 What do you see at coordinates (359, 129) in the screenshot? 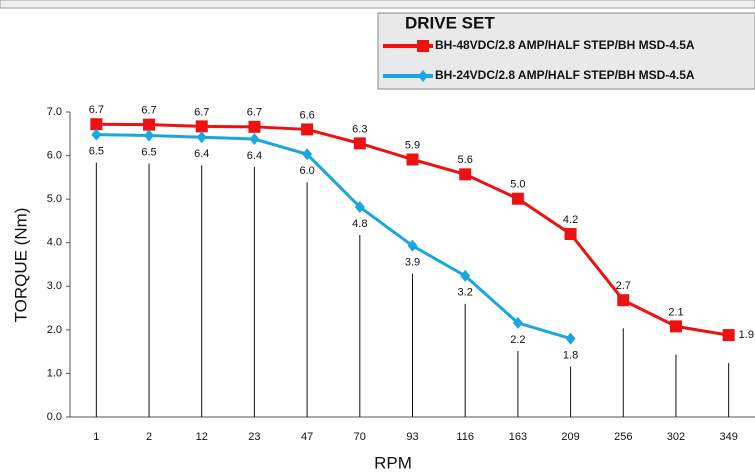
I see `data-label: 6.3` at bounding box center [359, 129].